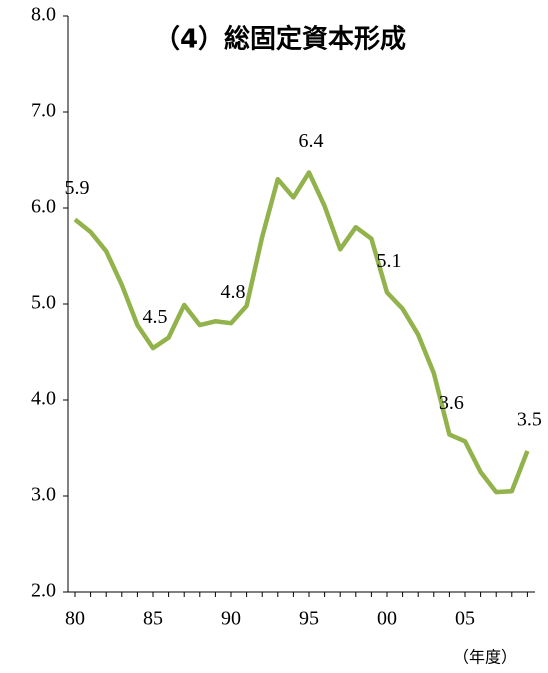 The image size is (548, 673). Describe the element at coordinates (43, 303) in the screenshot. I see `y-tick-label: 5.0` at that location.